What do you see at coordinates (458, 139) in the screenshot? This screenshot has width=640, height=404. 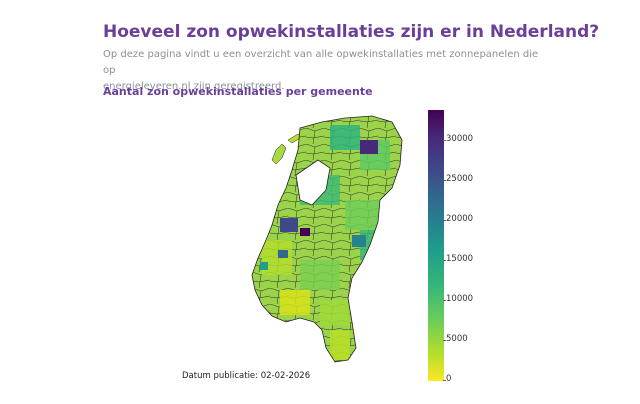 I see `colorbar-tick: 30000` at bounding box center [458, 139].